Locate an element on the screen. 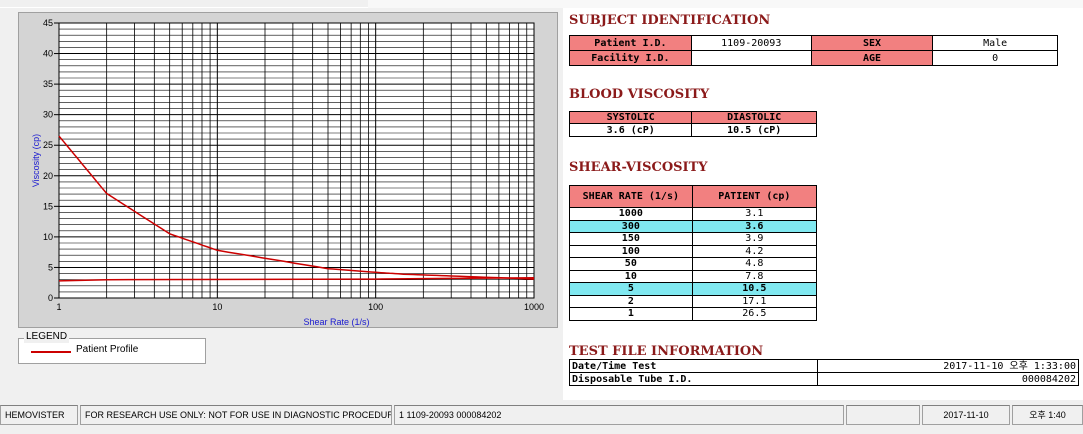  shear-rate-header: SHEAR RATE (1/s) is located at coordinates (631, 196).